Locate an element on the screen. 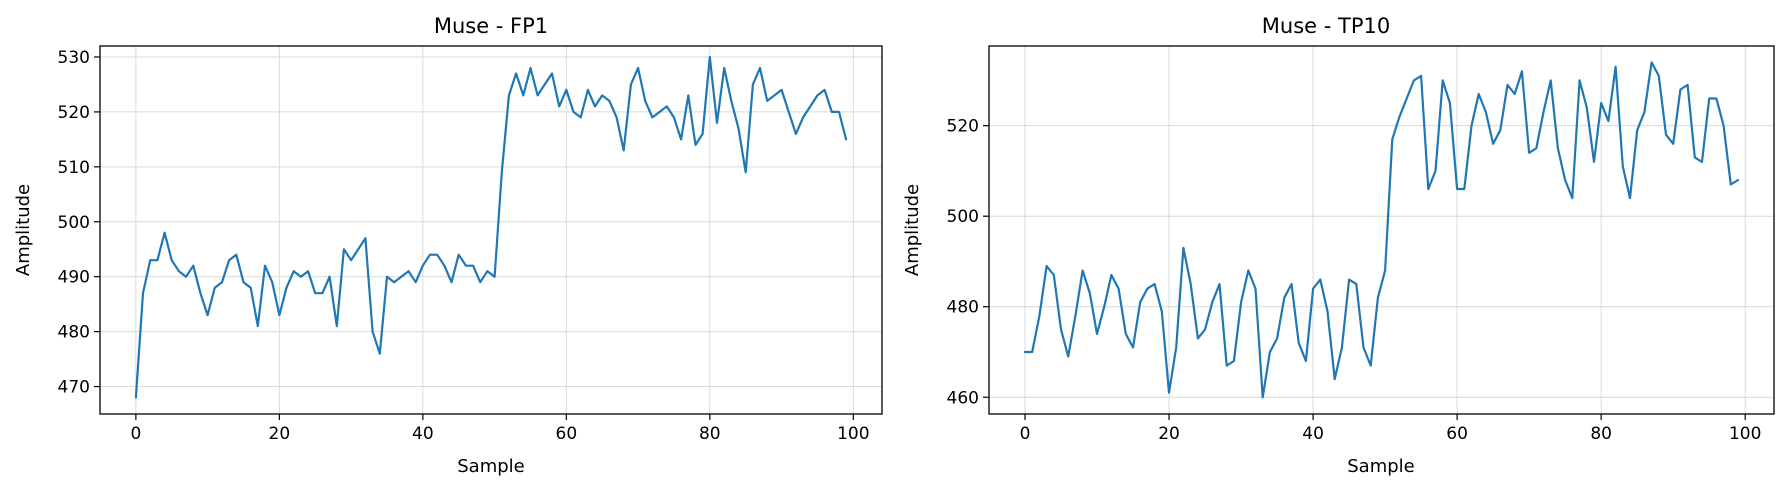  chart-title: Muse - TP10 is located at coordinates (1326, 26).